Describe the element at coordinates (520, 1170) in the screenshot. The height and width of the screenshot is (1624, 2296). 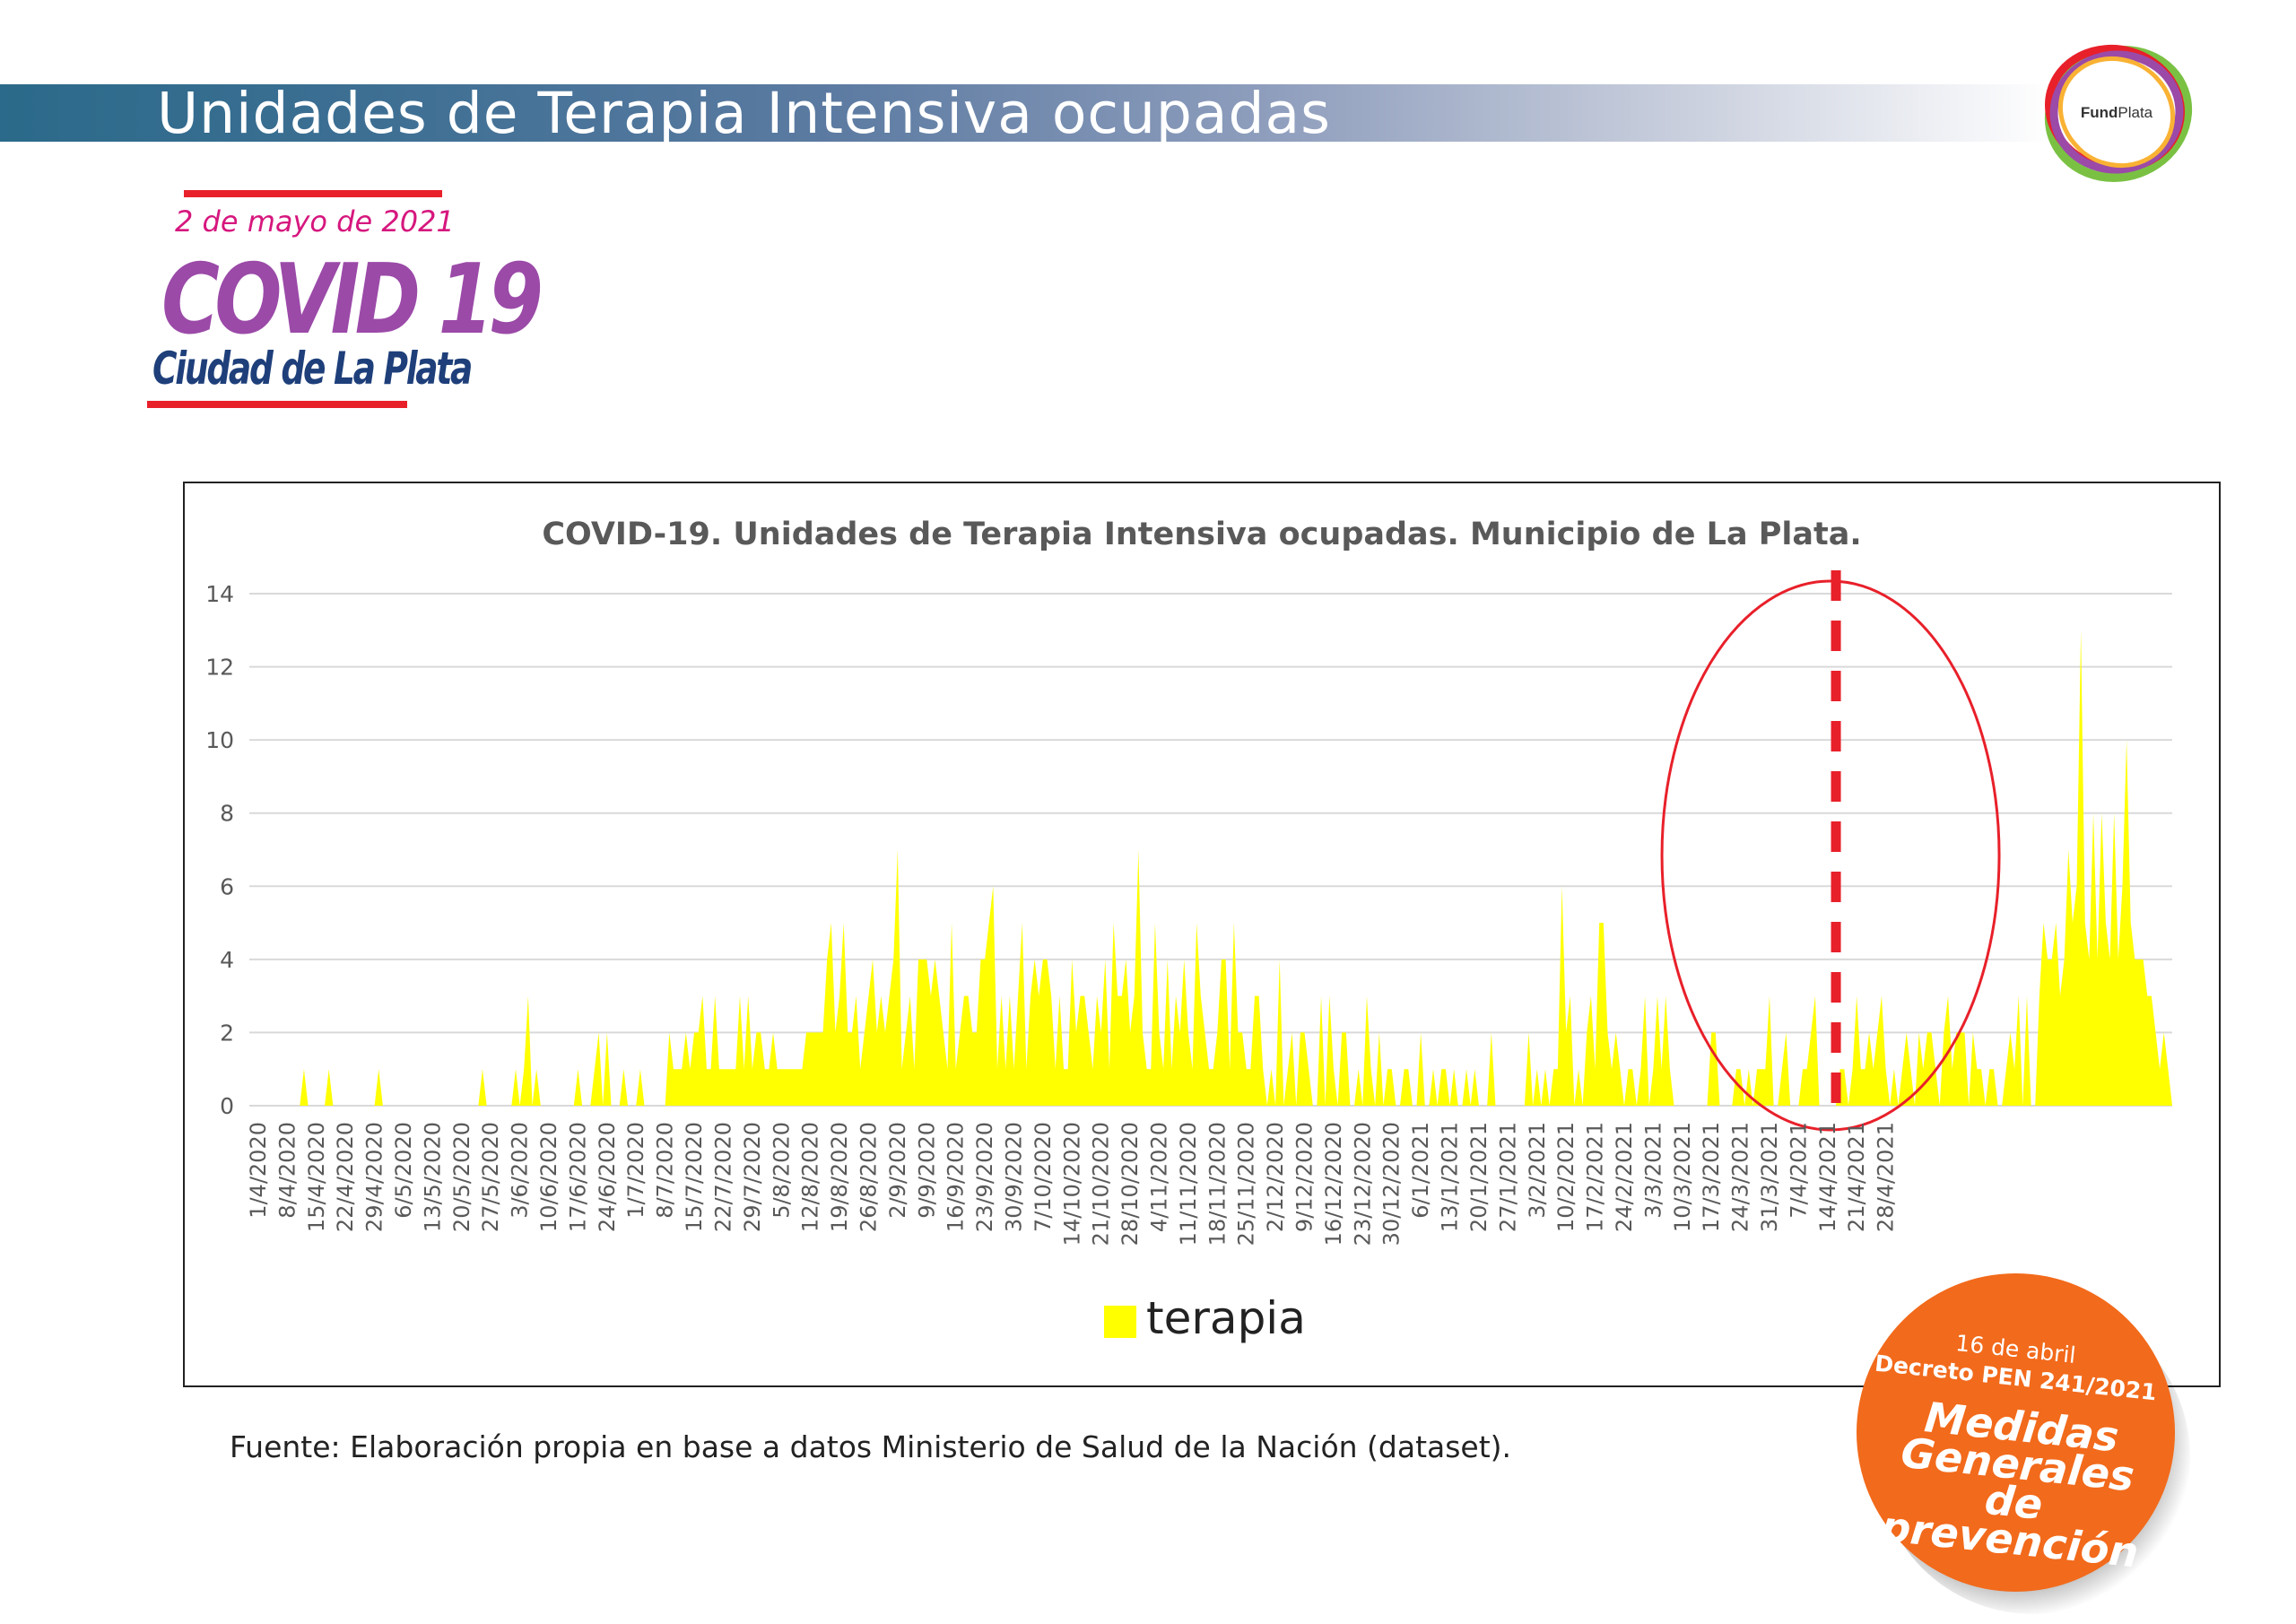
I see `x-tick-label: 3/6/2020` at that location.